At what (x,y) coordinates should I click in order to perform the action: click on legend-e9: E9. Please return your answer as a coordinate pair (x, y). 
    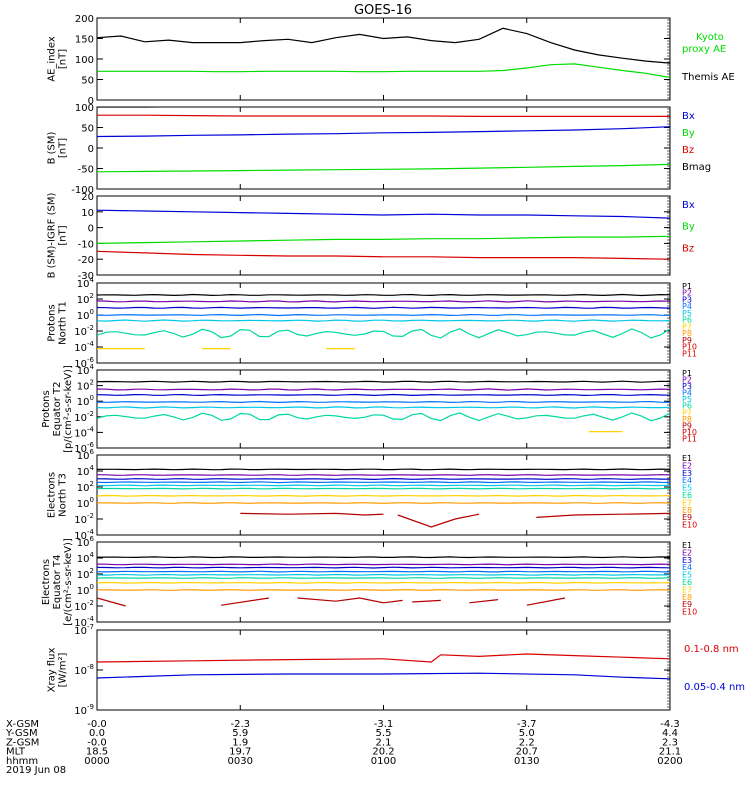
    Looking at the image, I should click on (687, 517).